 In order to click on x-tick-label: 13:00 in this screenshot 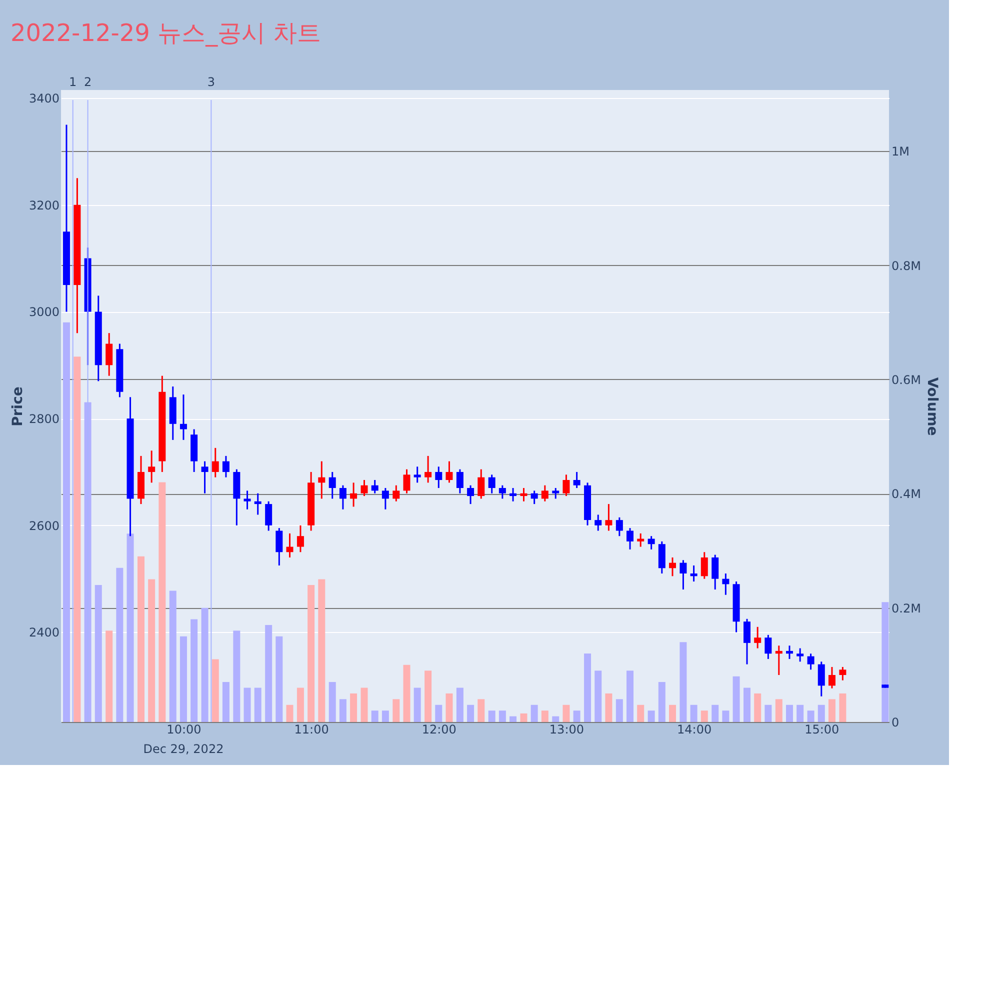, I will do `click(566, 729)`.